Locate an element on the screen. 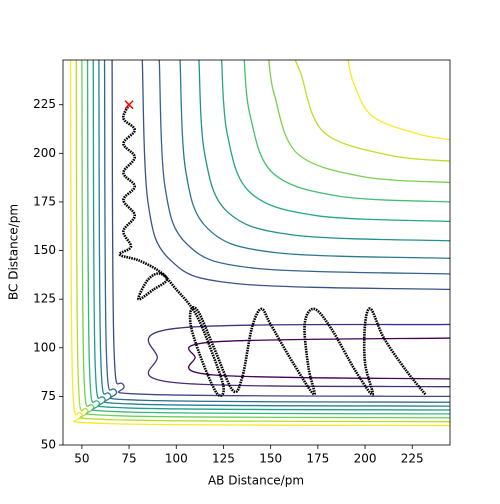 This screenshot has width=500, height=504. x-tick-label: 200 is located at coordinates (365, 459).